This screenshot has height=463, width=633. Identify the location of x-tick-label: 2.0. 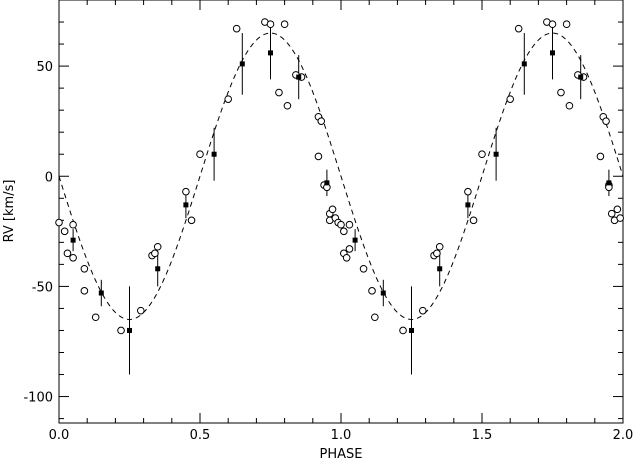
(623, 435).